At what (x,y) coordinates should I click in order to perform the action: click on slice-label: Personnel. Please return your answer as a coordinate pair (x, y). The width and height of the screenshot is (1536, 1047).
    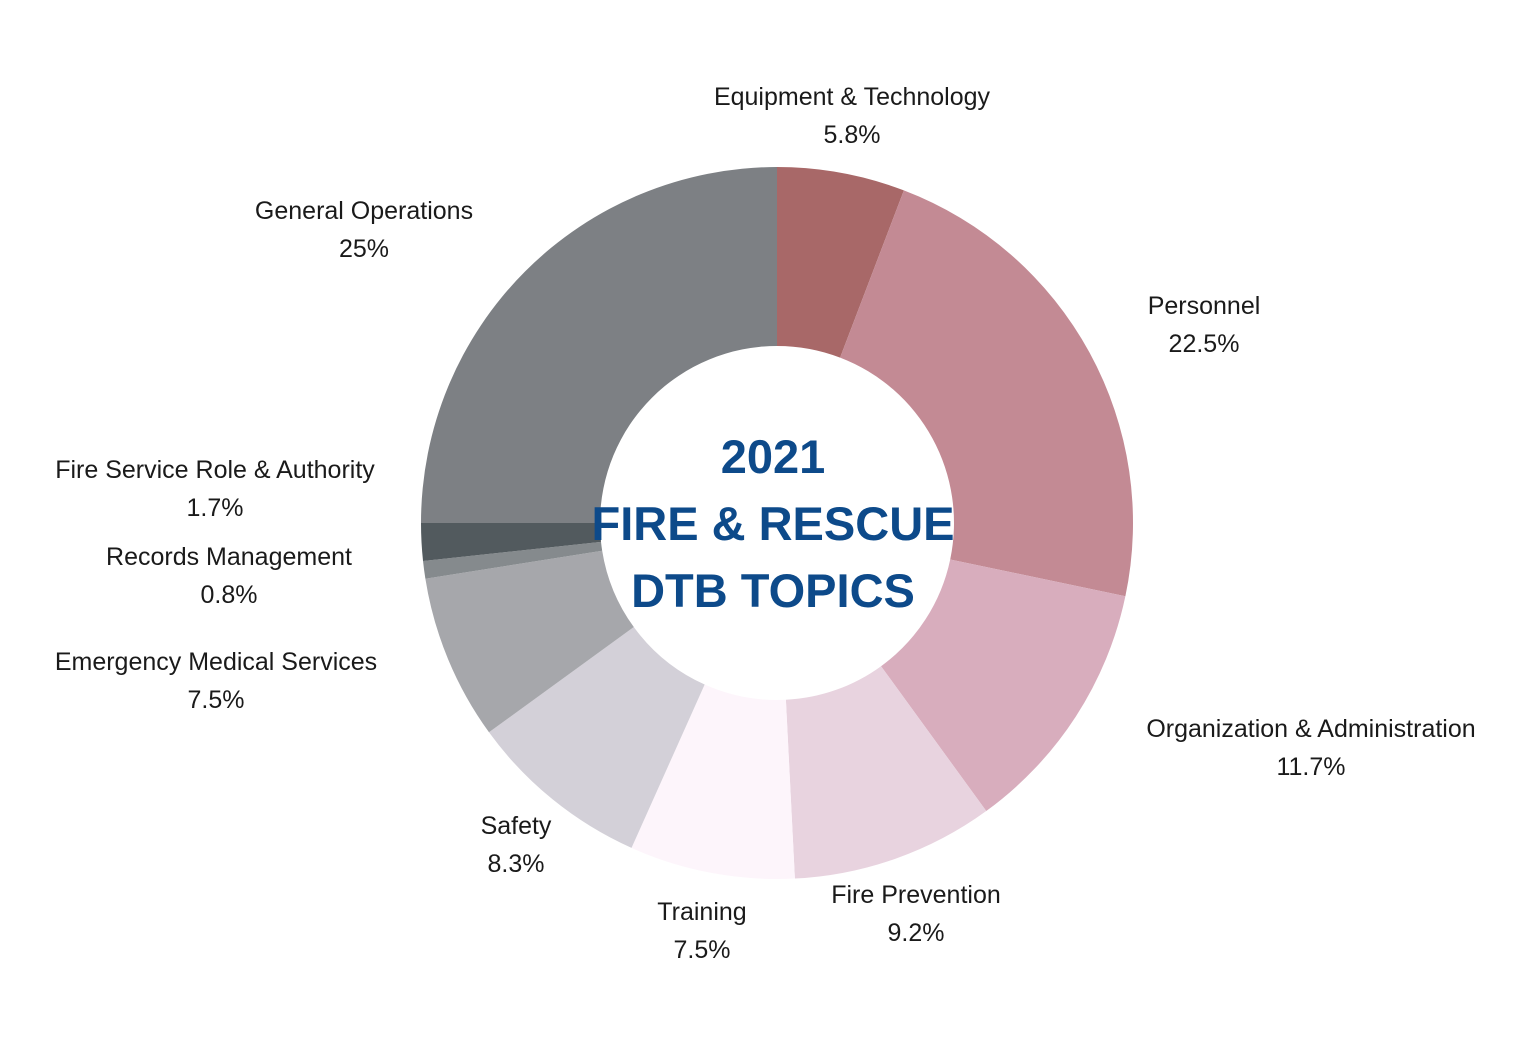
    Looking at the image, I should click on (1204, 306).